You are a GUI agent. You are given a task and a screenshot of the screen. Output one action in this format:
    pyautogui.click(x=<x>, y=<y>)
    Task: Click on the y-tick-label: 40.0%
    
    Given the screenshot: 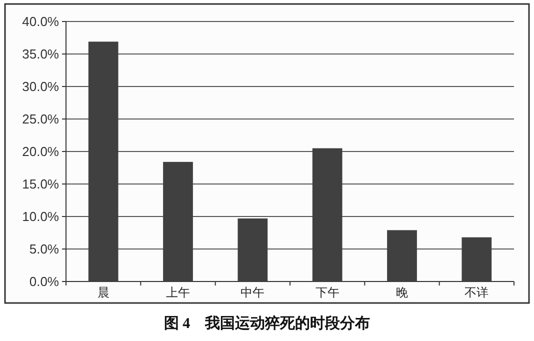 What is the action you would take?
    pyautogui.click(x=41, y=21)
    